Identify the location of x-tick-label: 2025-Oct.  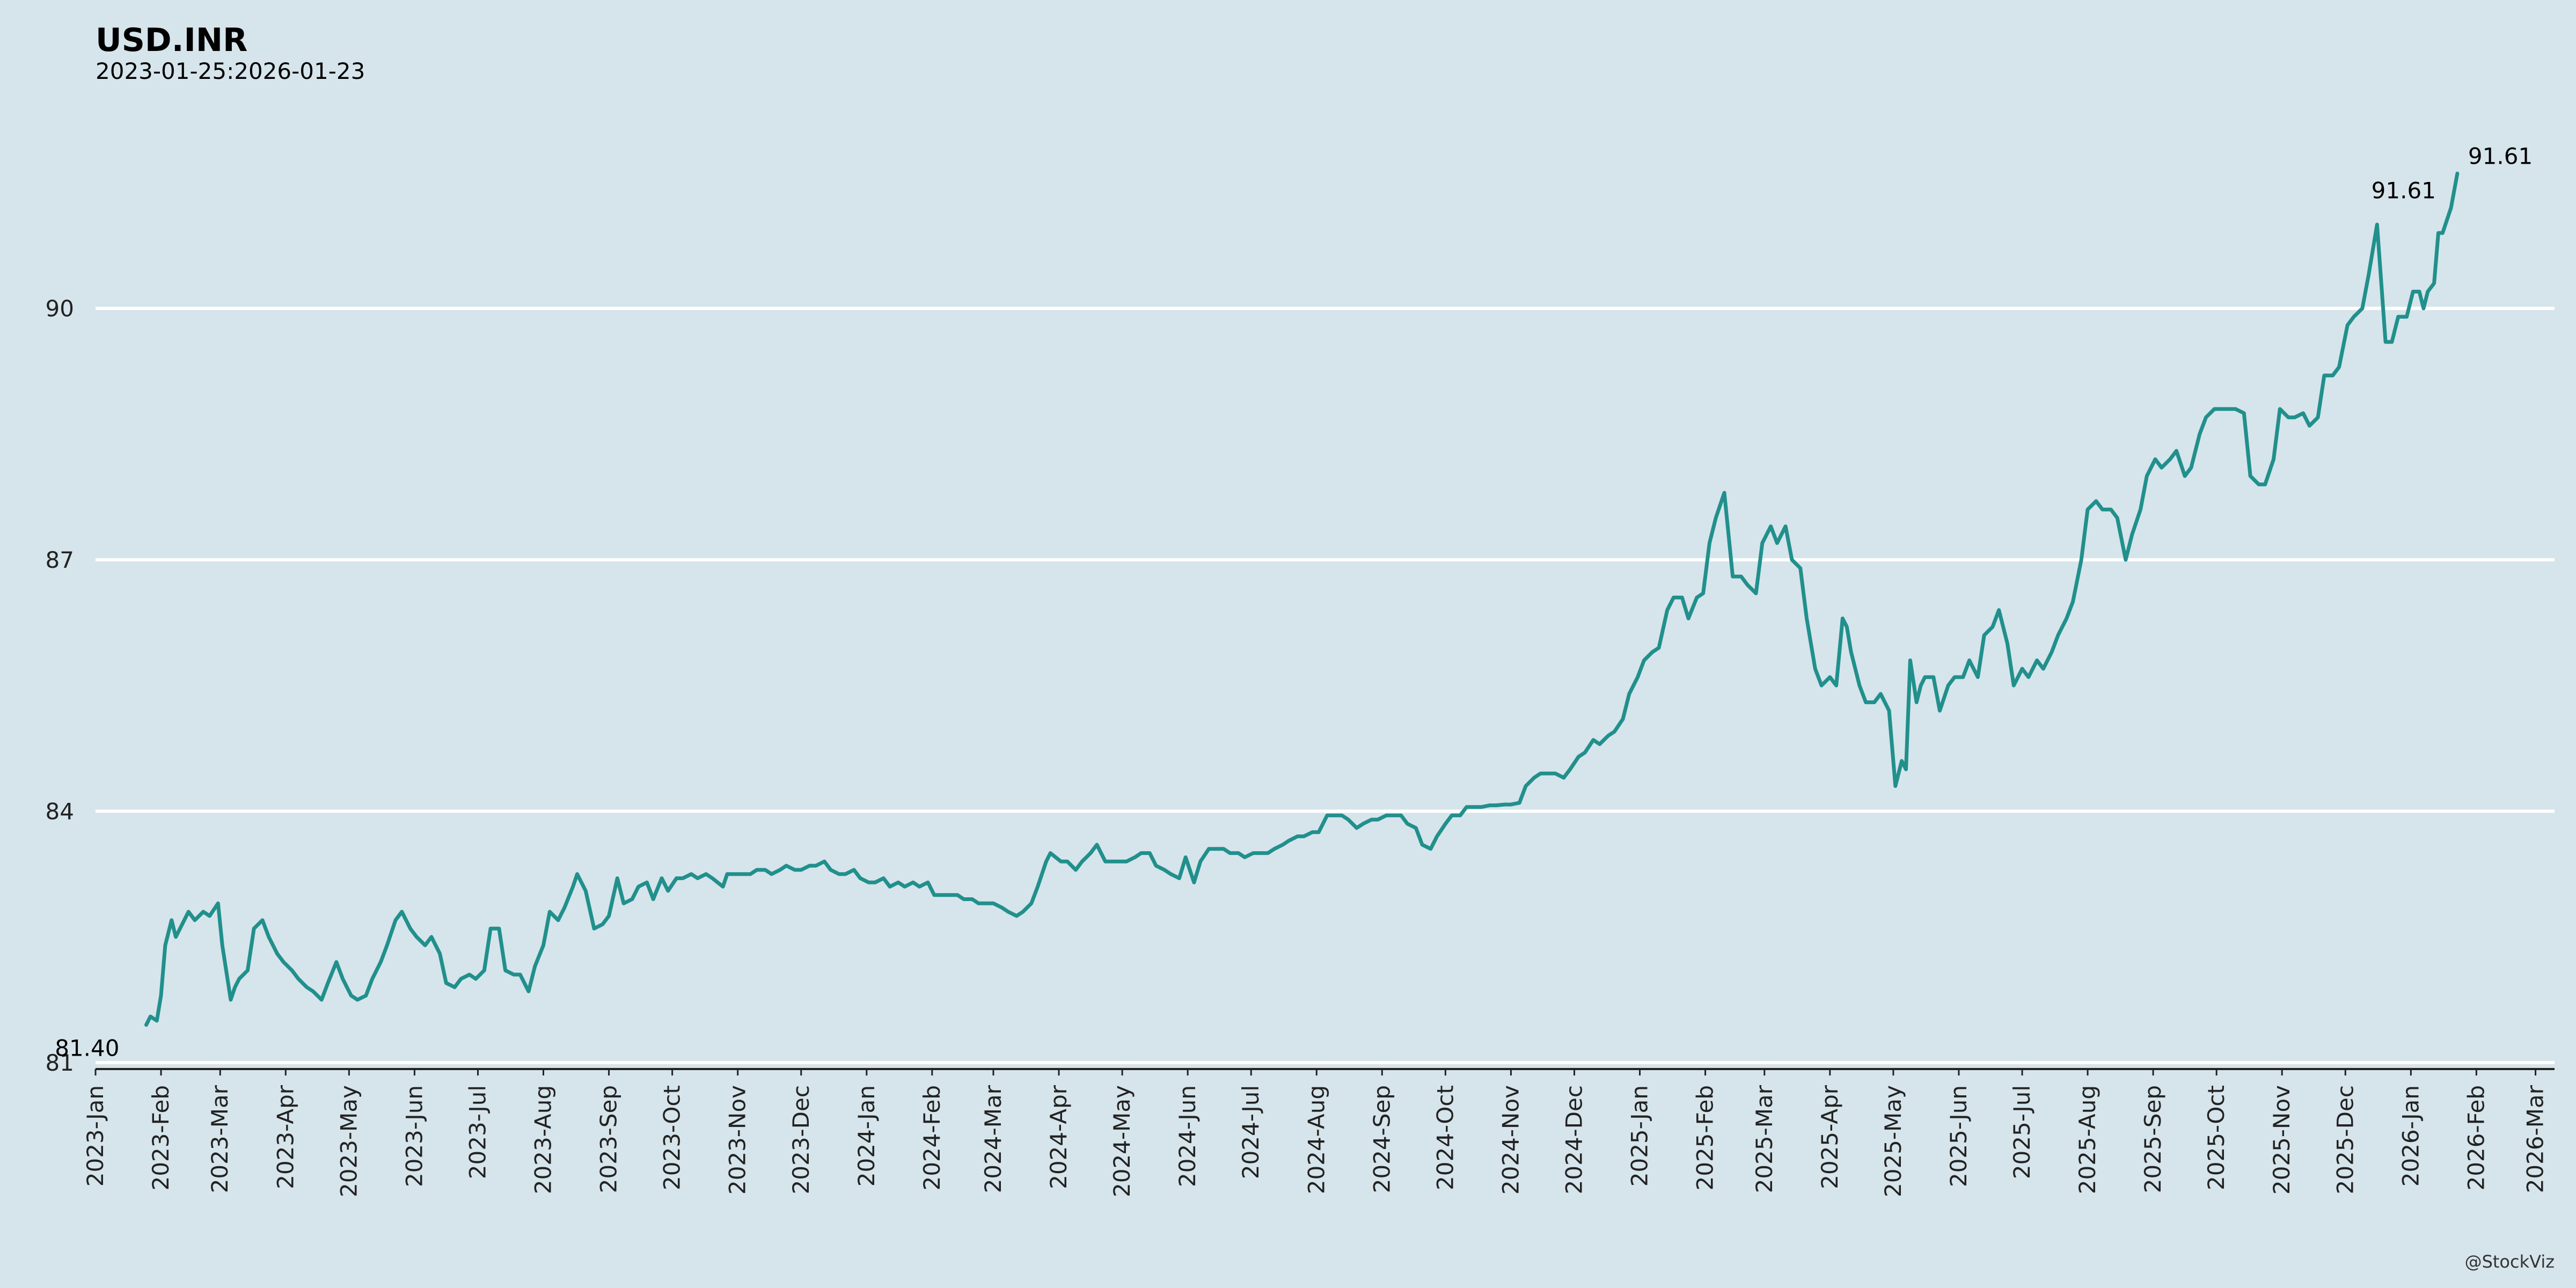
(2216, 1137).